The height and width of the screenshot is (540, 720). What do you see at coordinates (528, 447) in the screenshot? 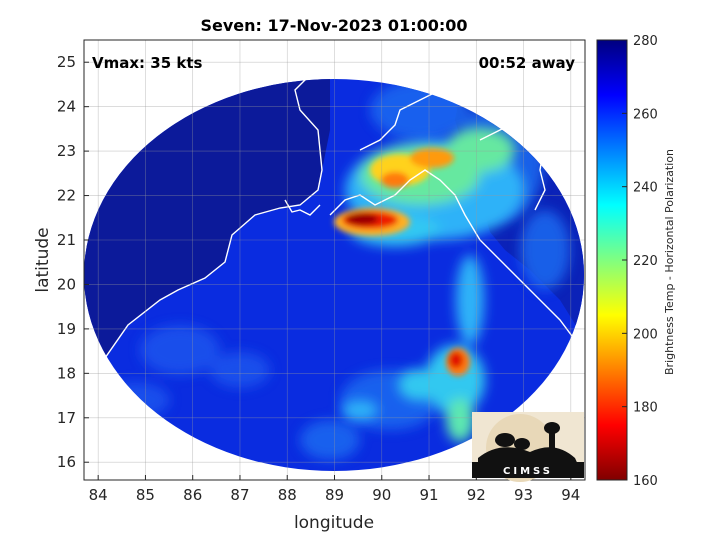
I see `cimss-logo: CIMSS` at bounding box center [528, 447].